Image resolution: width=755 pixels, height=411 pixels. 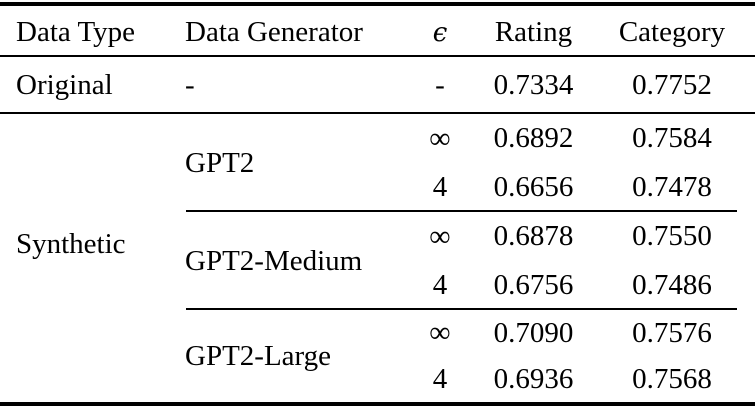 What do you see at coordinates (377, 85) in the screenshot?
I see `table-row-original: Original - - 0.7334 0.7752` at bounding box center [377, 85].